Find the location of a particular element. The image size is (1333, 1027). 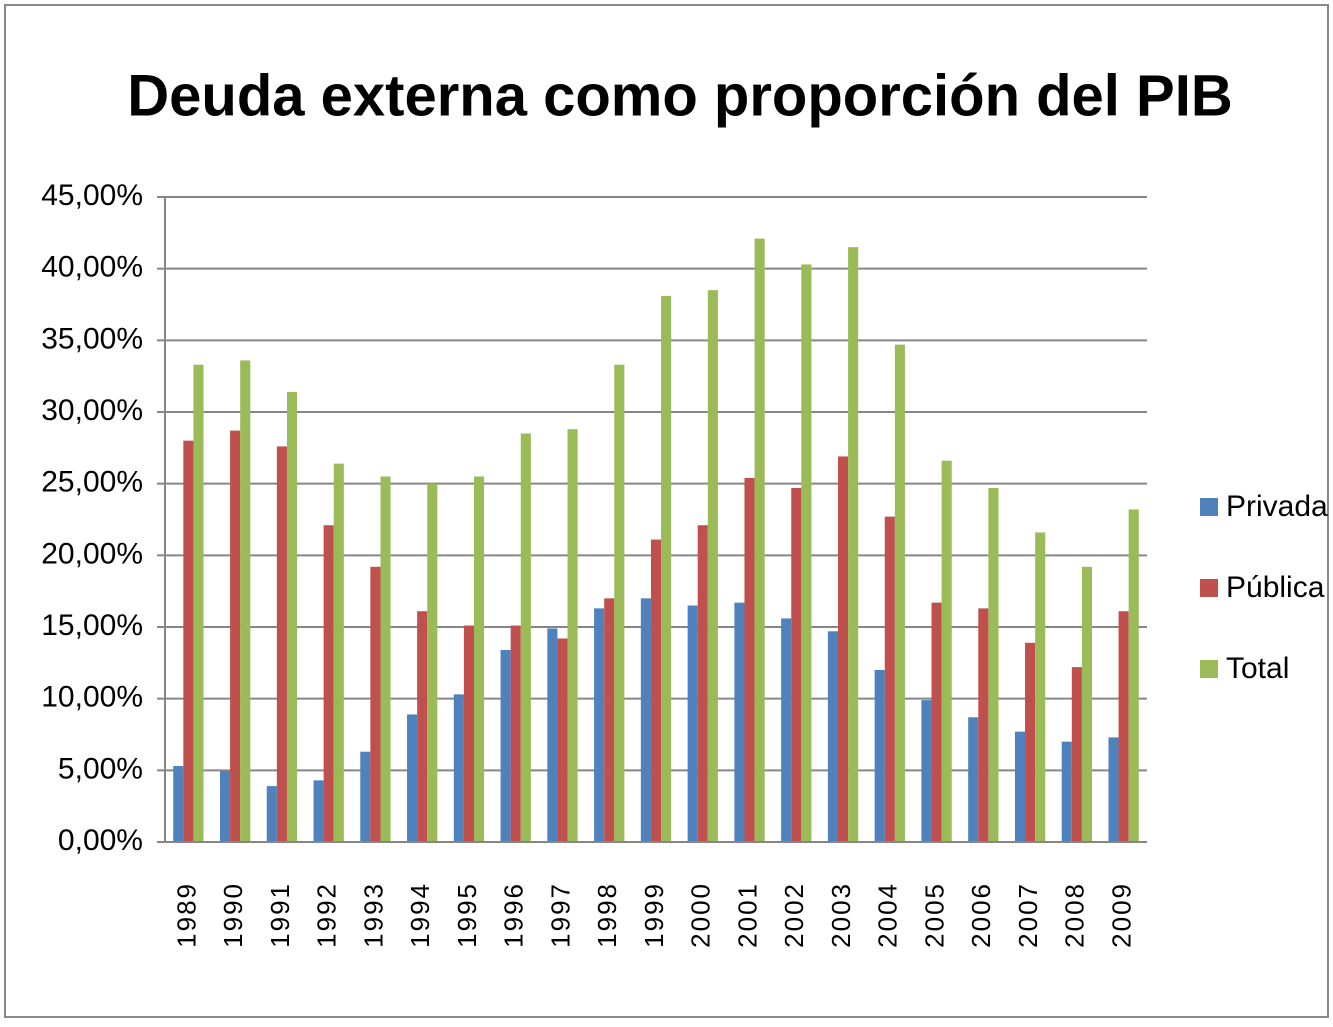

x-tick-label: 2007 is located at coordinates (1028, 915).